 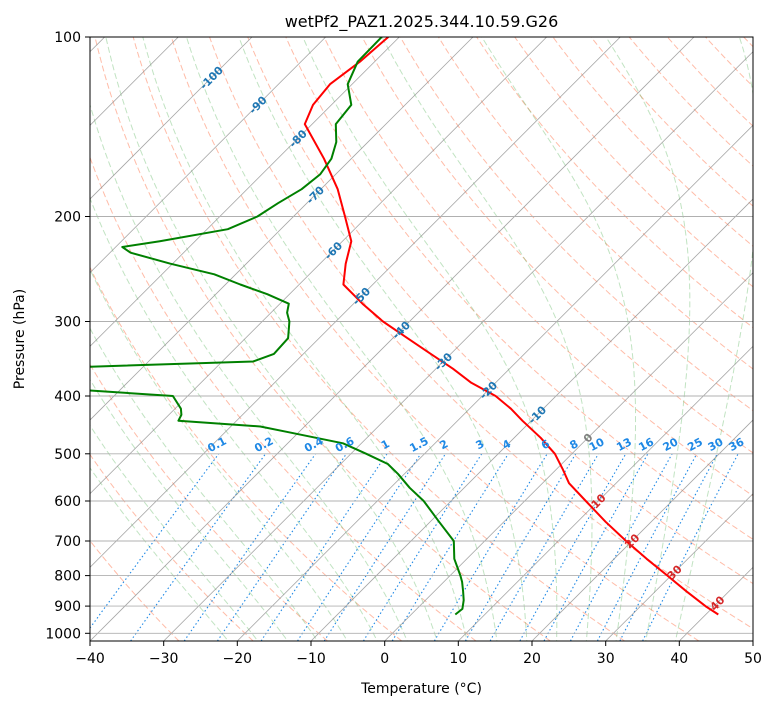 I want to click on mixing-ratio-label: 30, so click(x=716, y=444).